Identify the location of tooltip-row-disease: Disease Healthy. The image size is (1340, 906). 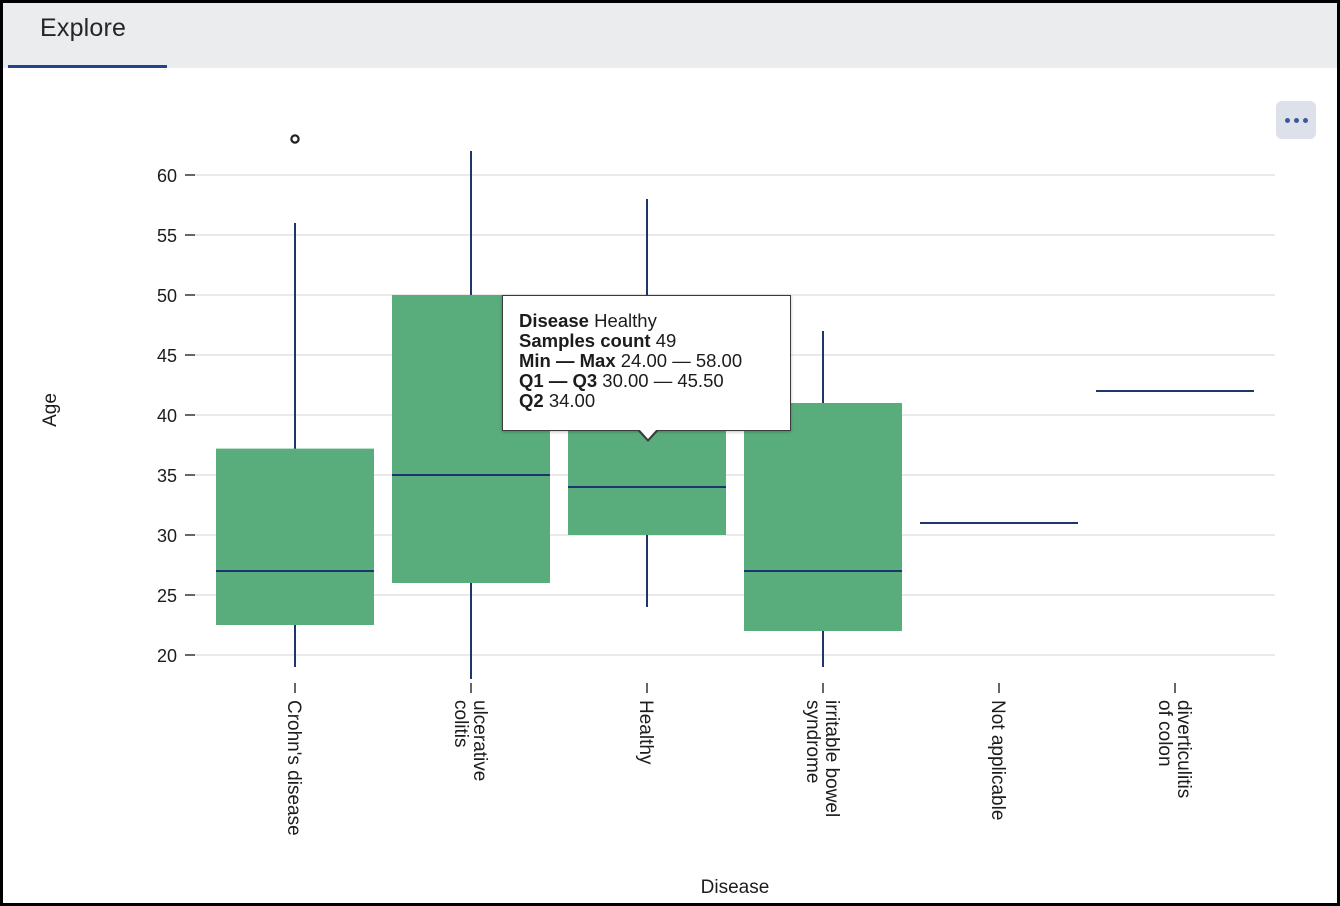
(646, 321).